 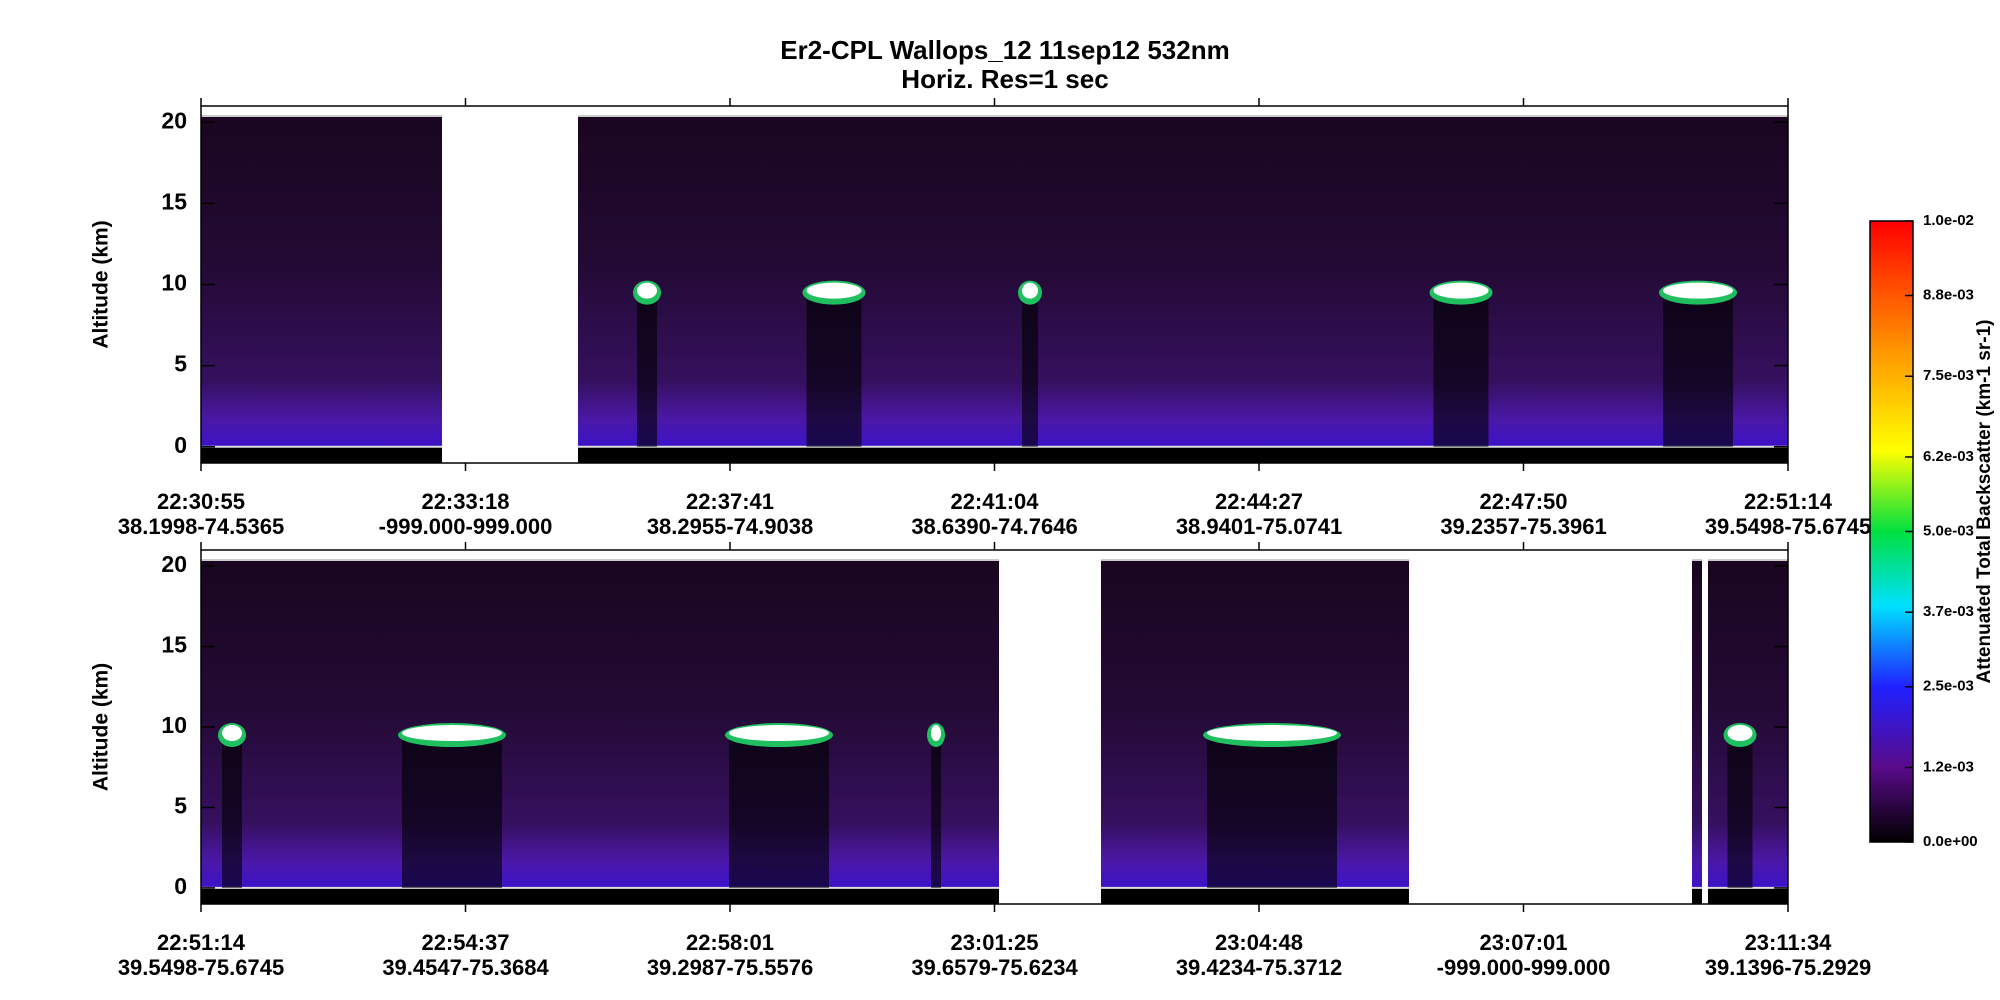 What do you see at coordinates (994, 501) in the screenshot?
I see `x-tick-label: 22:41:04` at bounding box center [994, 501].